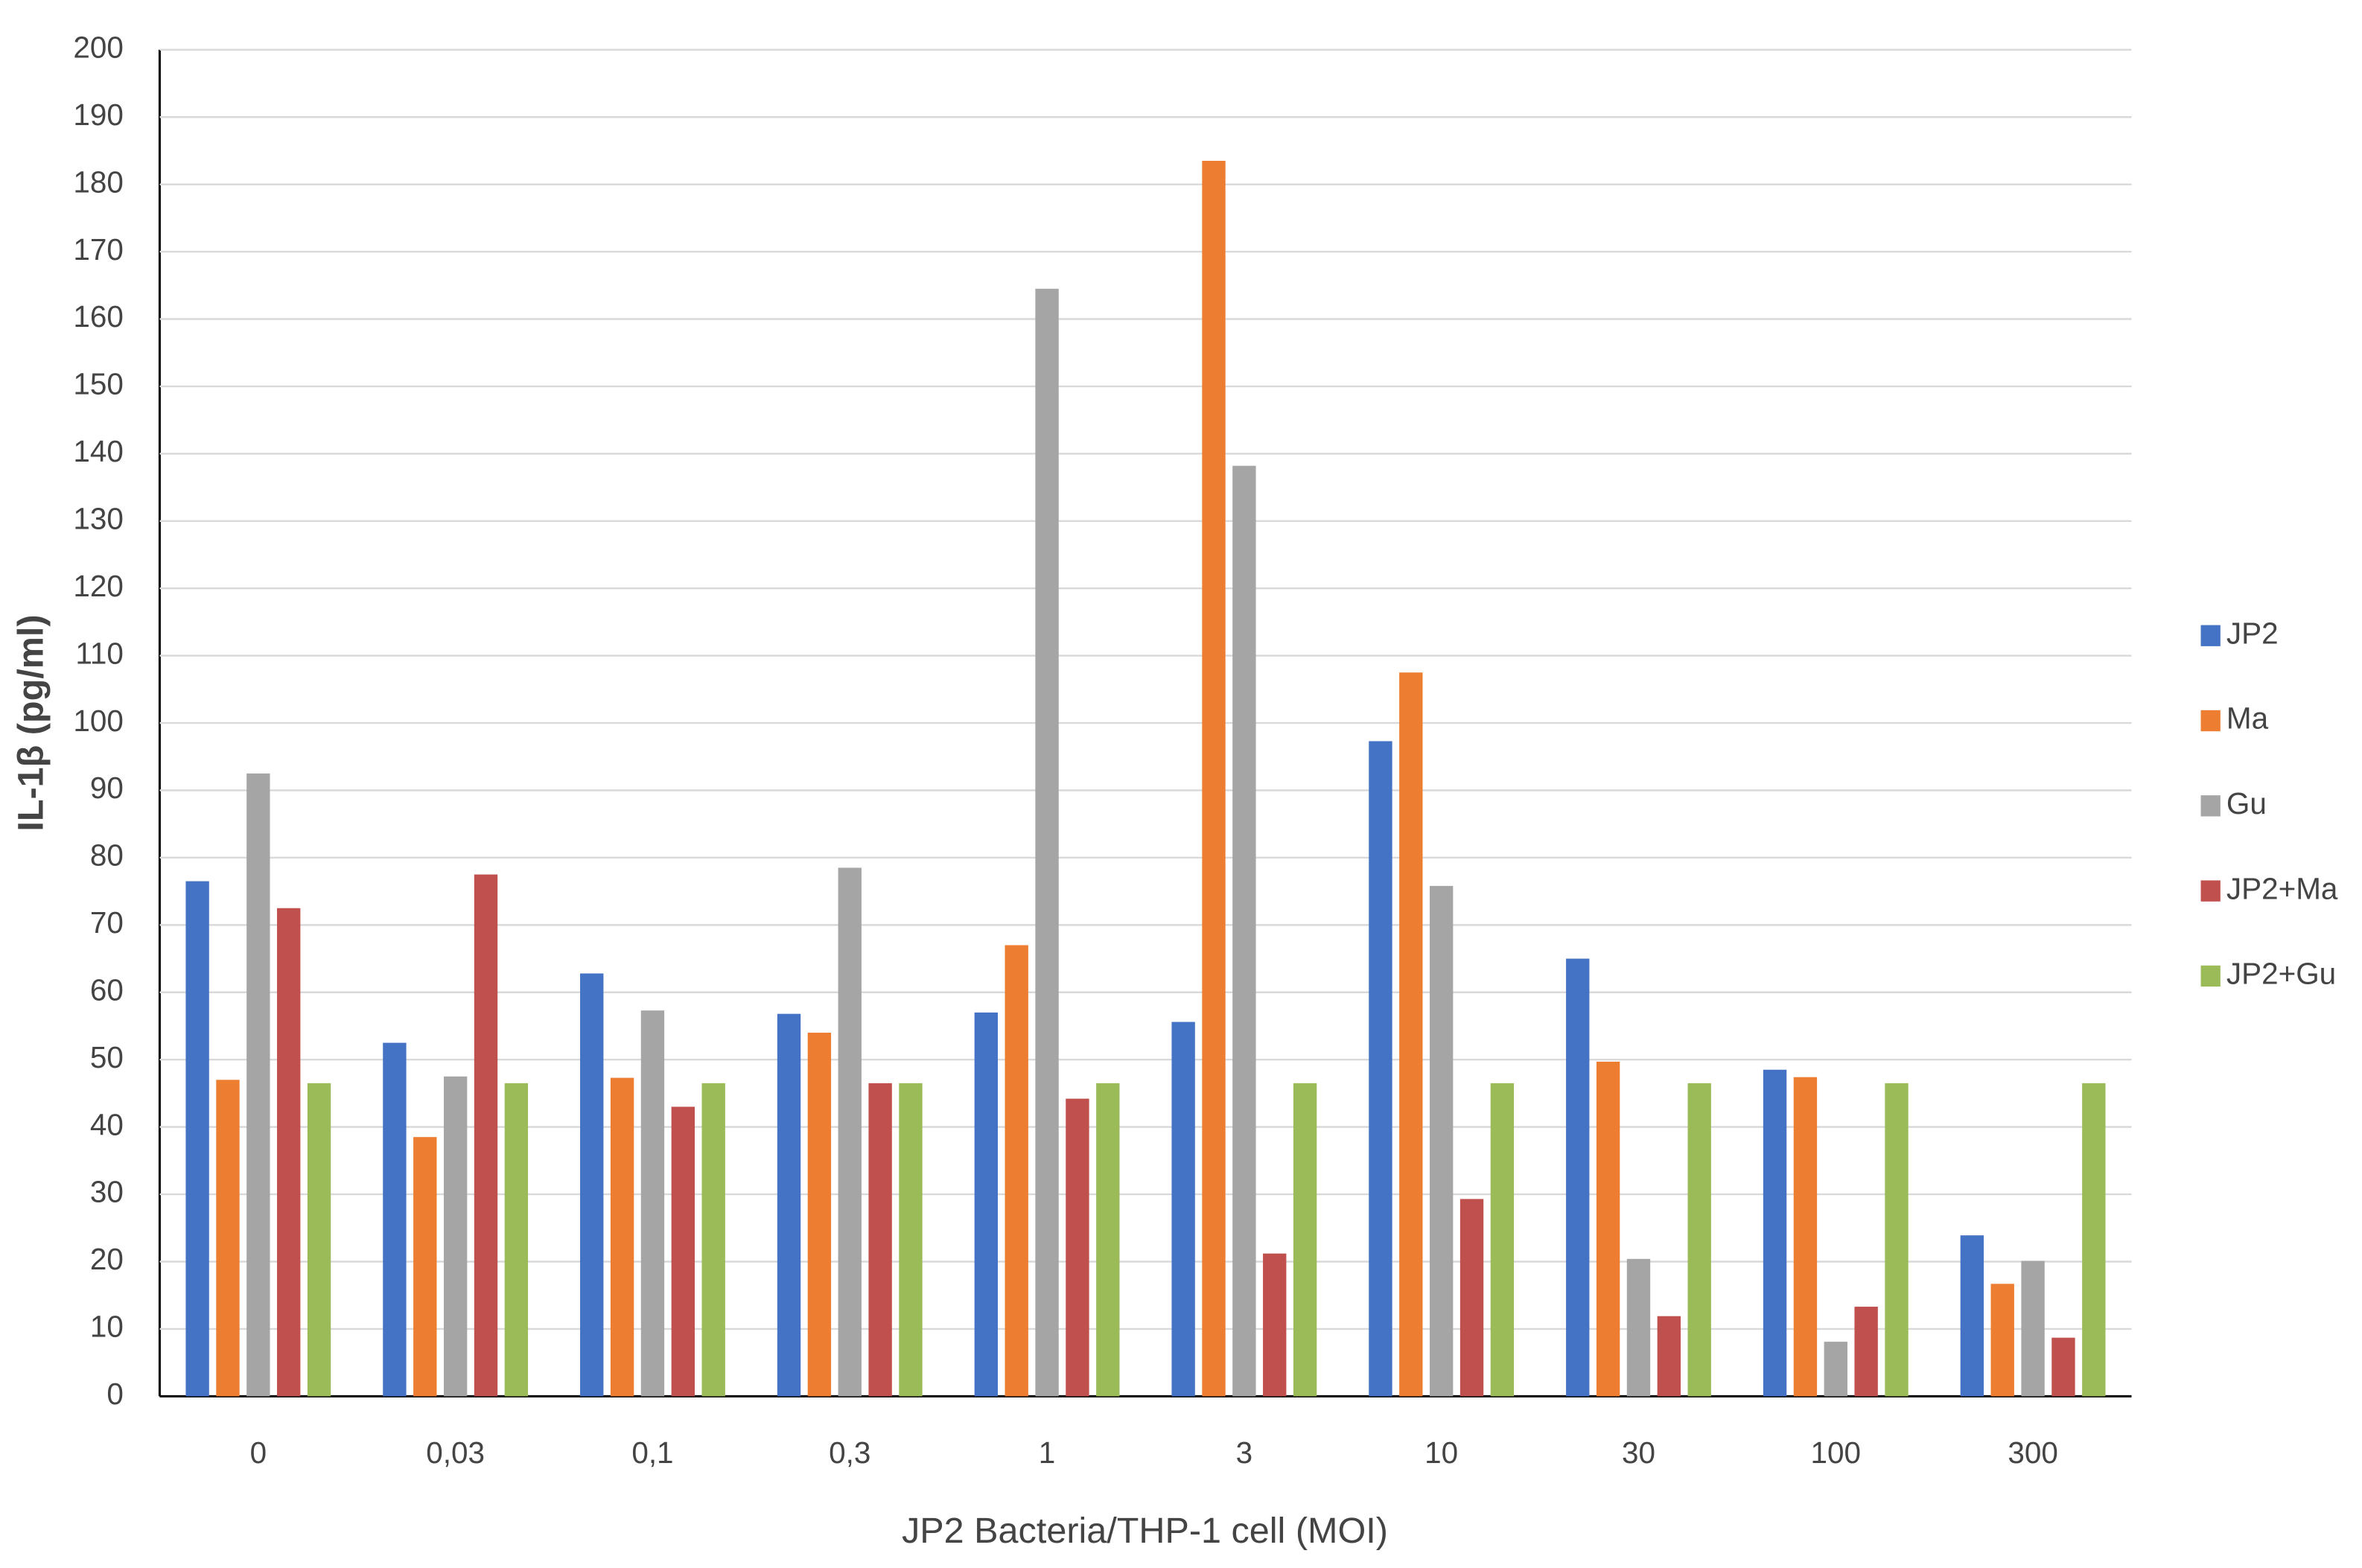 The width and height of the screenshot is (2362, 1568). I want to click on y-tick-label: 110, so click(99, 653).